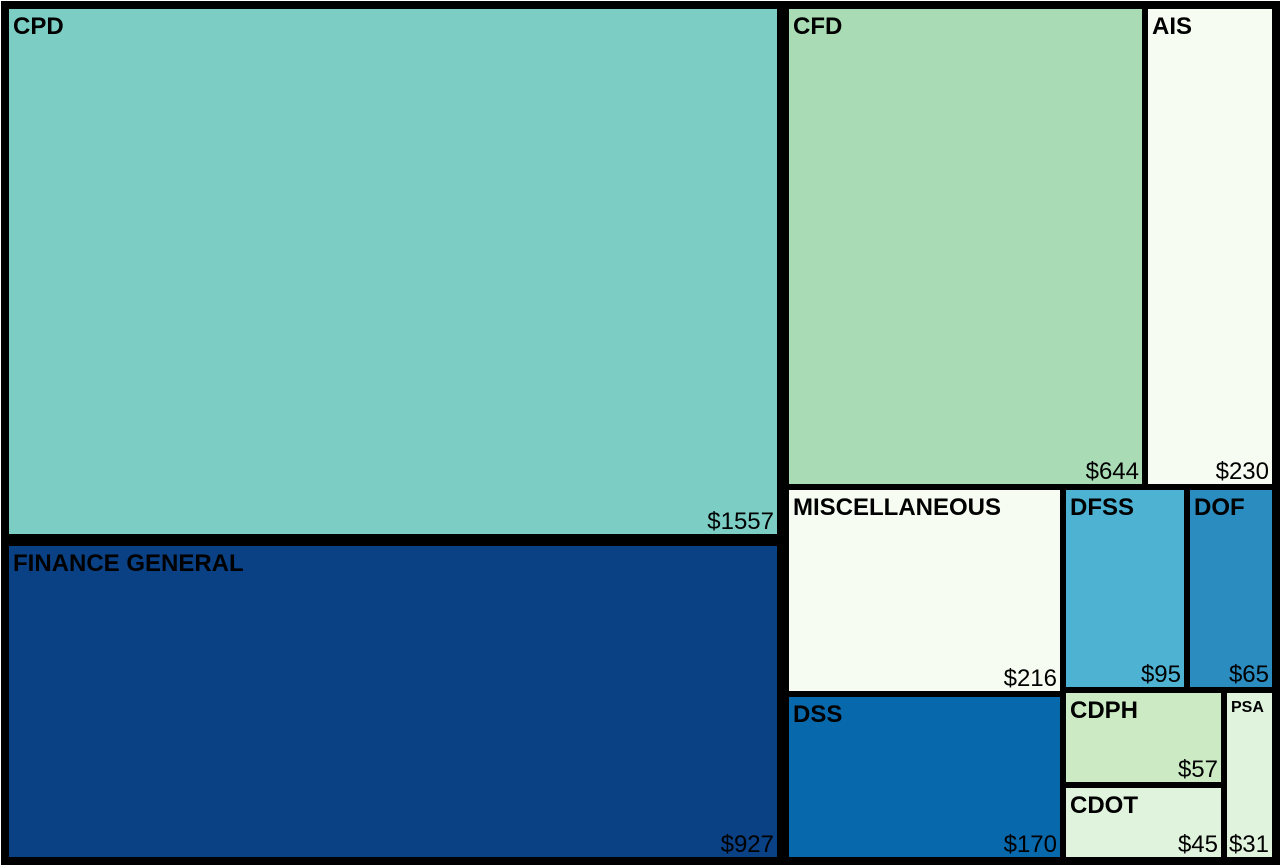 This screenshot has height=867, width=1282. What do you see at coordinates (1198, 844) in the screenshot?
I see `tile-value-cdot: $45` at bounding box center [1198, 844].